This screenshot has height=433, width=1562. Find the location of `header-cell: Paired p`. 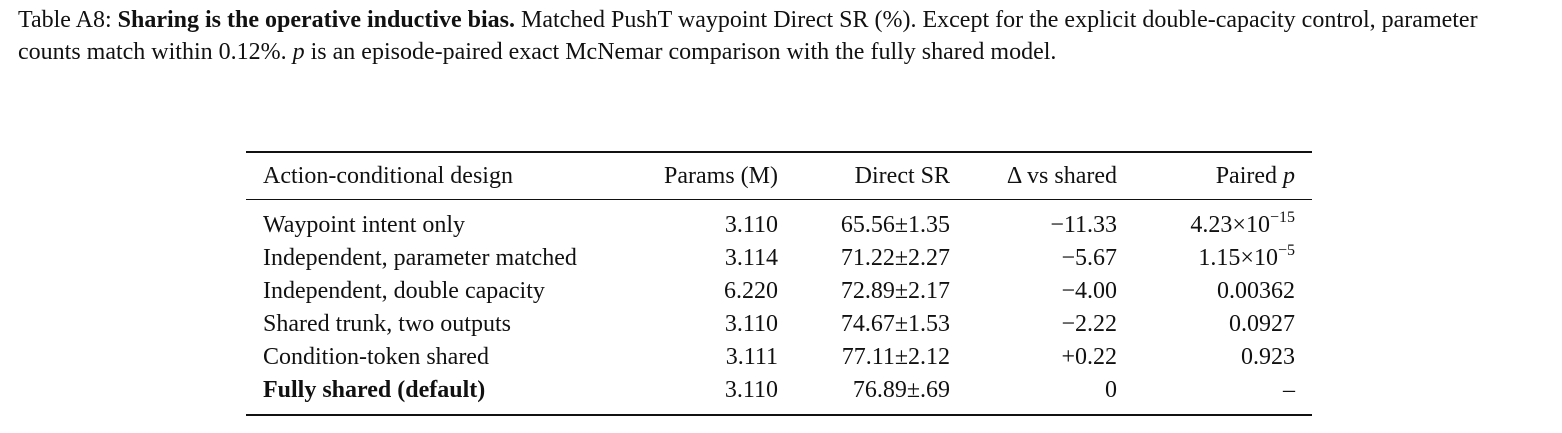

header-cell: Paired p is located at coordinates (1223, 176).